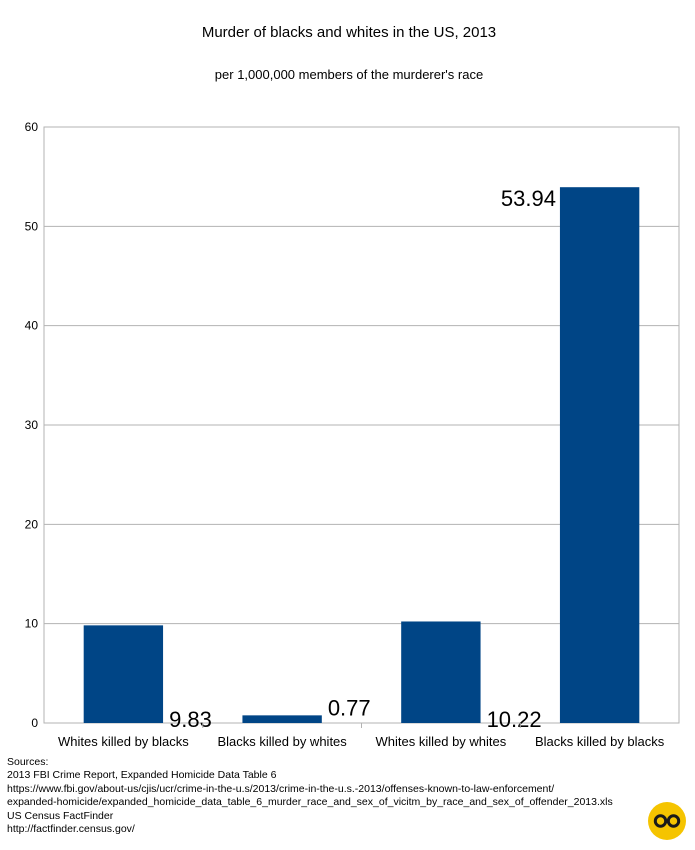 This screenshot has width=695, height=850. Describe the element at coordinates (32, 326) in the screenshot. I see `y-tick-label: 40` at that location.